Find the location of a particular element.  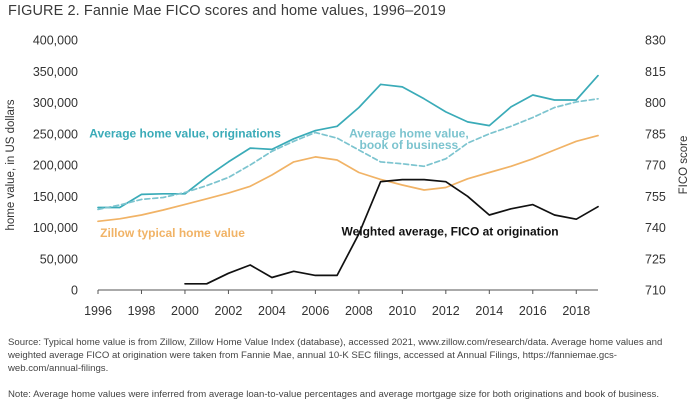

series-label: Average home value, is located at coordinates (409, 134).